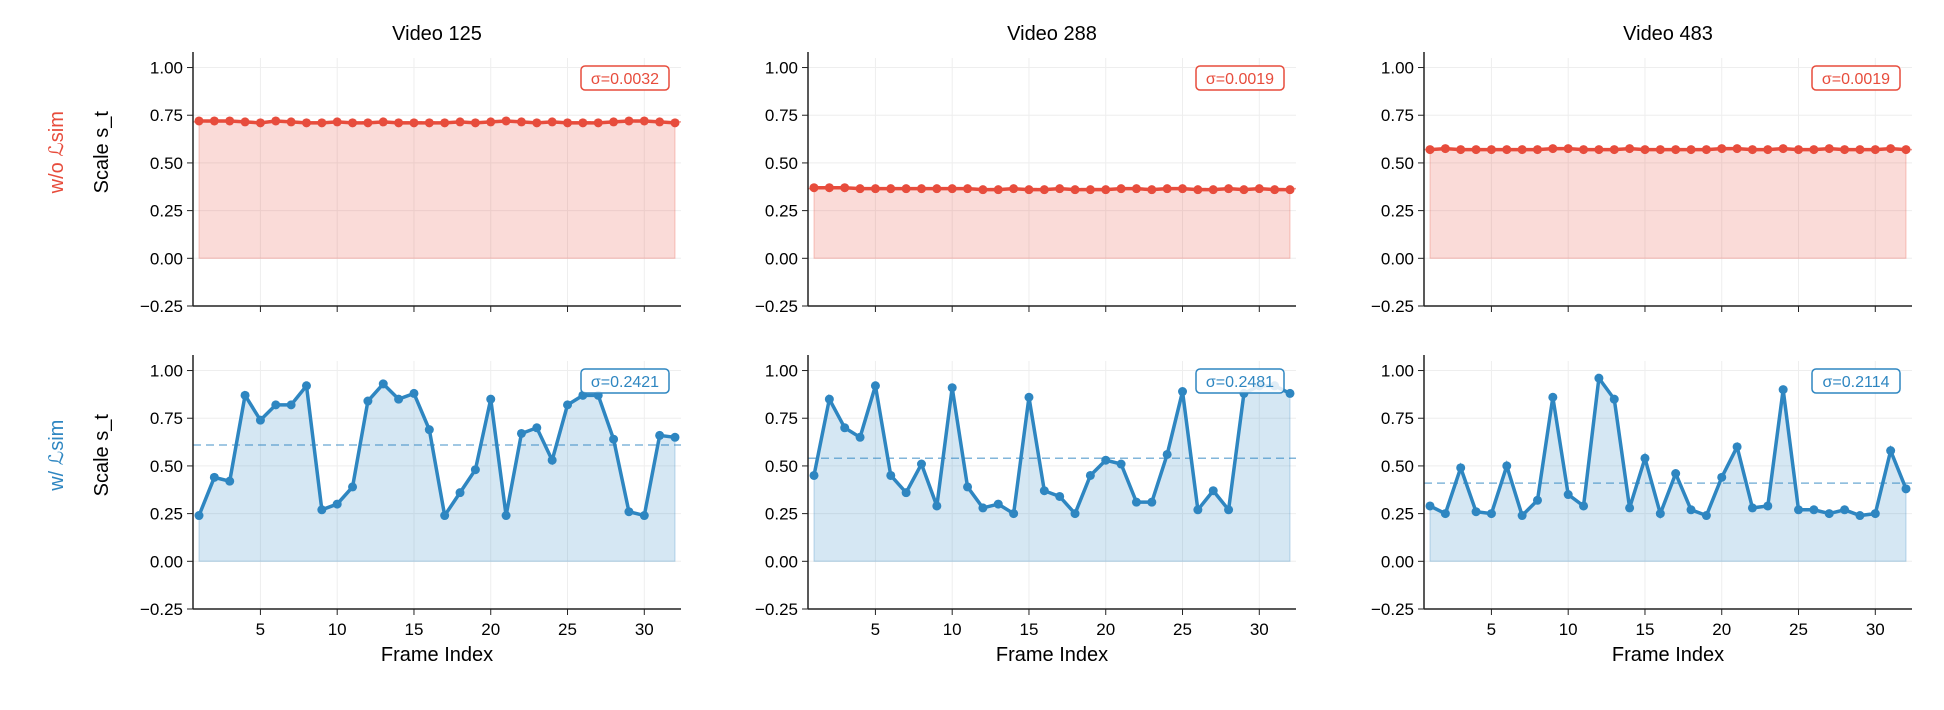 The width and height of the screenshot is (1944, 710). Describe the element at coordinates (57, 152) in the screenshot. I see `row-label: w/o ℒsim` at that location.